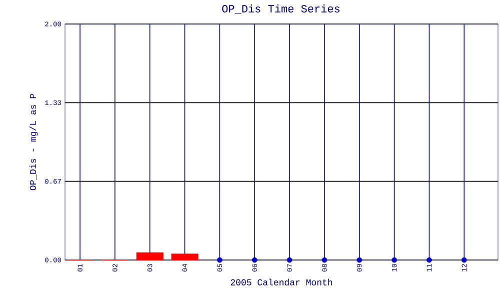 Image resolution: width=500 pixels, height=300 pixels. What do you see at coordinates (33, 142) in the screenshot?
I see `y-axis-title: OP_Dis - mg/L as P` at bounding box center [33, 142].